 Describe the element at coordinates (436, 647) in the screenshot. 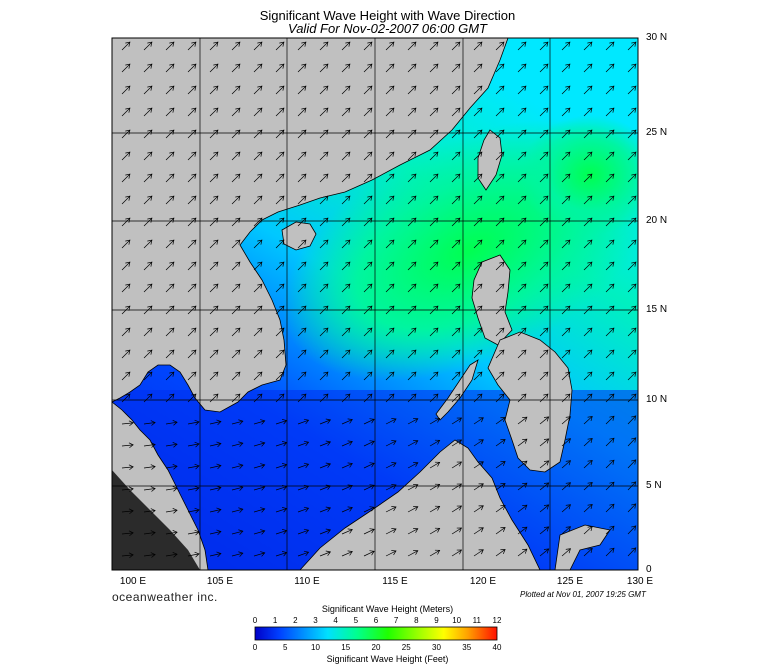

I see `feet-tick-label: 30` at that location.